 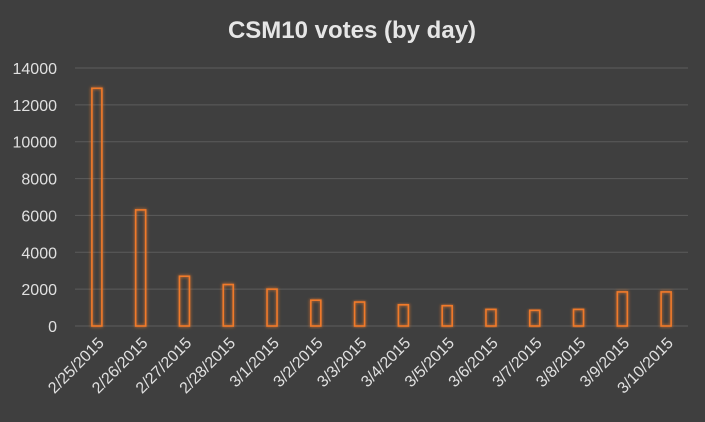 What do you see at coordinates (352, 30) in the screenshot?
I see `chart-title: CSM10 votes (by day)` at bounding box center [352, 30].